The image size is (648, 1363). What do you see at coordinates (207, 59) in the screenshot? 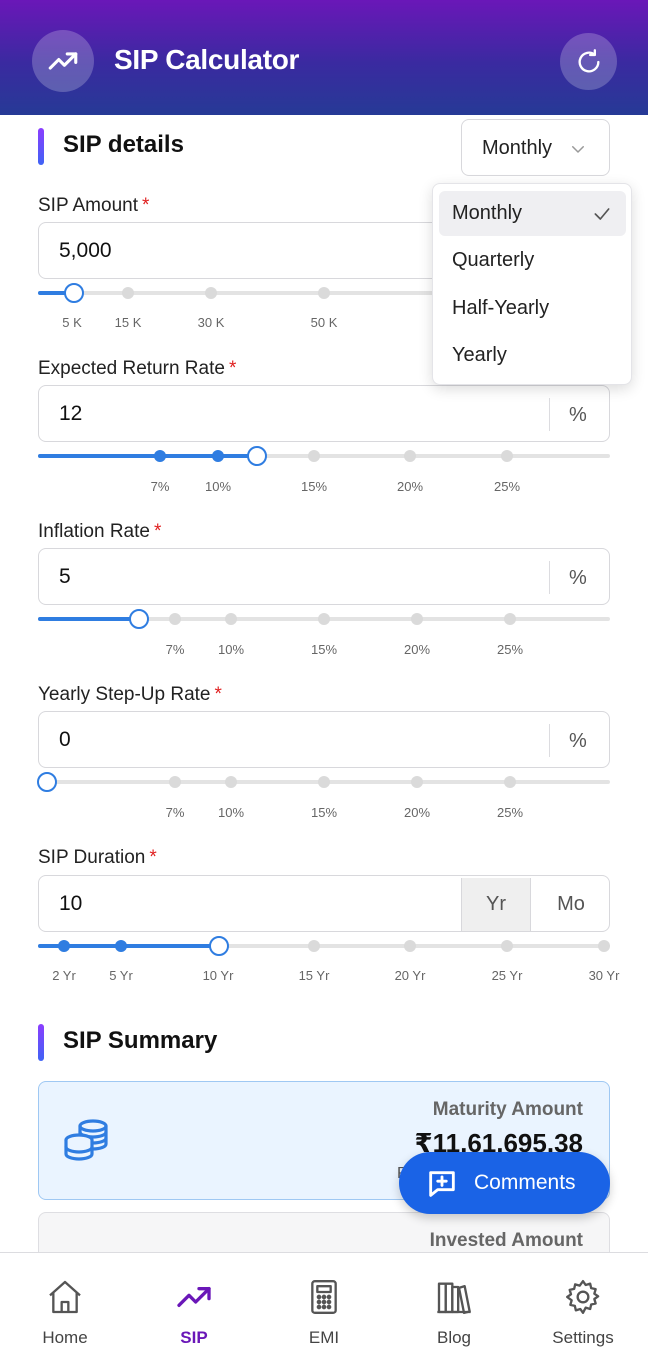
I see `page-title: SIP Calculator` at bounding box center [207, 59].